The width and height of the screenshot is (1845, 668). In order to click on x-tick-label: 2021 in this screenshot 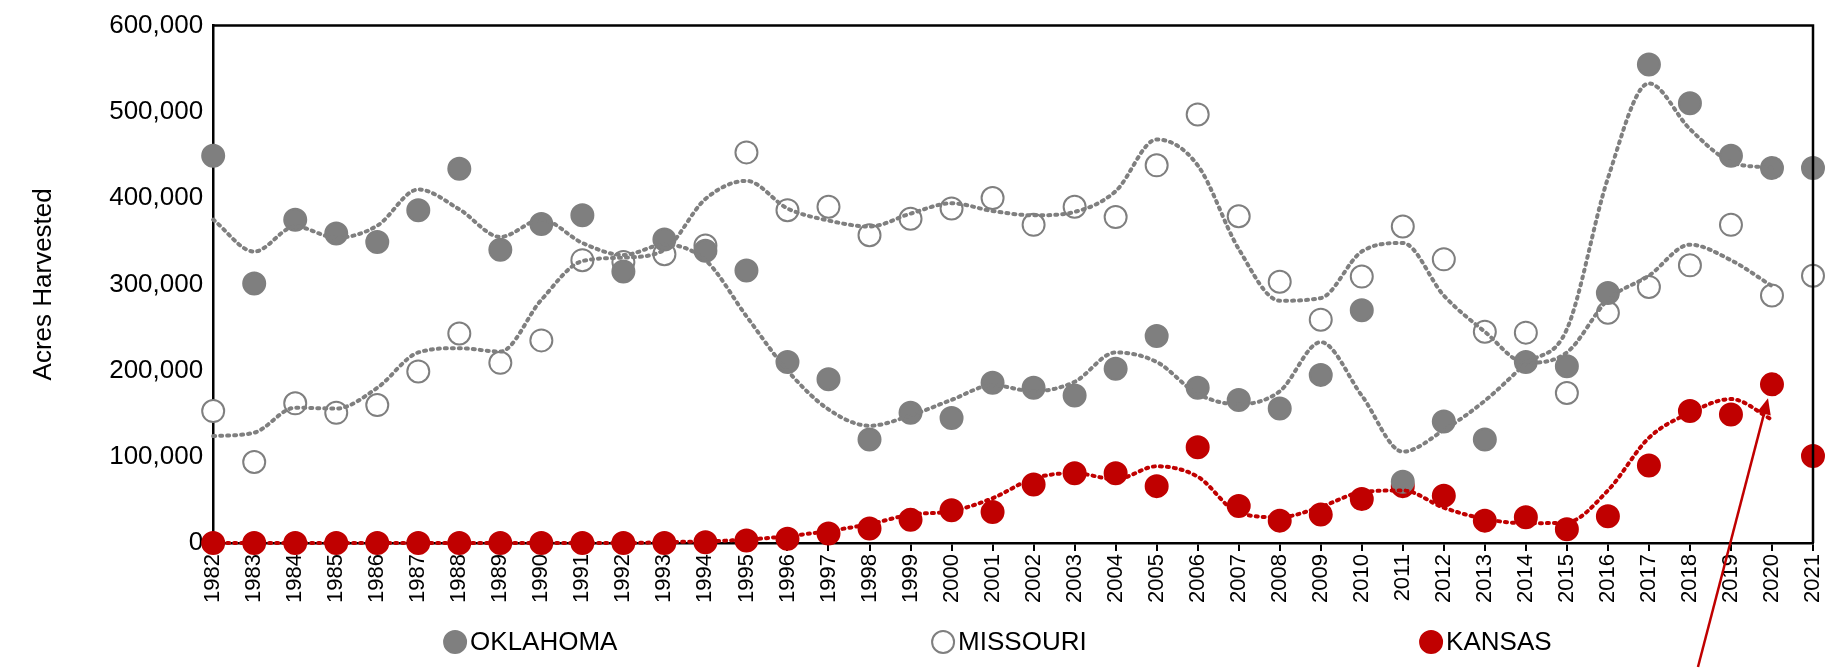, I will do `click(1812, 579)`.